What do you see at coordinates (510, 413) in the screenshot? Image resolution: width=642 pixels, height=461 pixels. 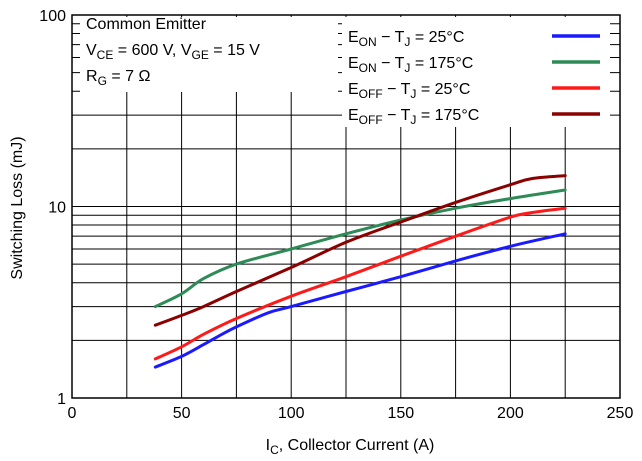 I see `x-tick-label: 200` at bounding box center [510, 413].